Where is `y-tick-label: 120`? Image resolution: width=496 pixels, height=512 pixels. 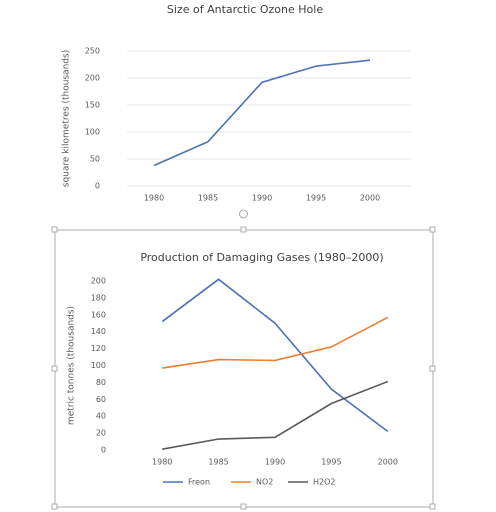 y-tick-label: 120 is located at coordinates (98, 348).